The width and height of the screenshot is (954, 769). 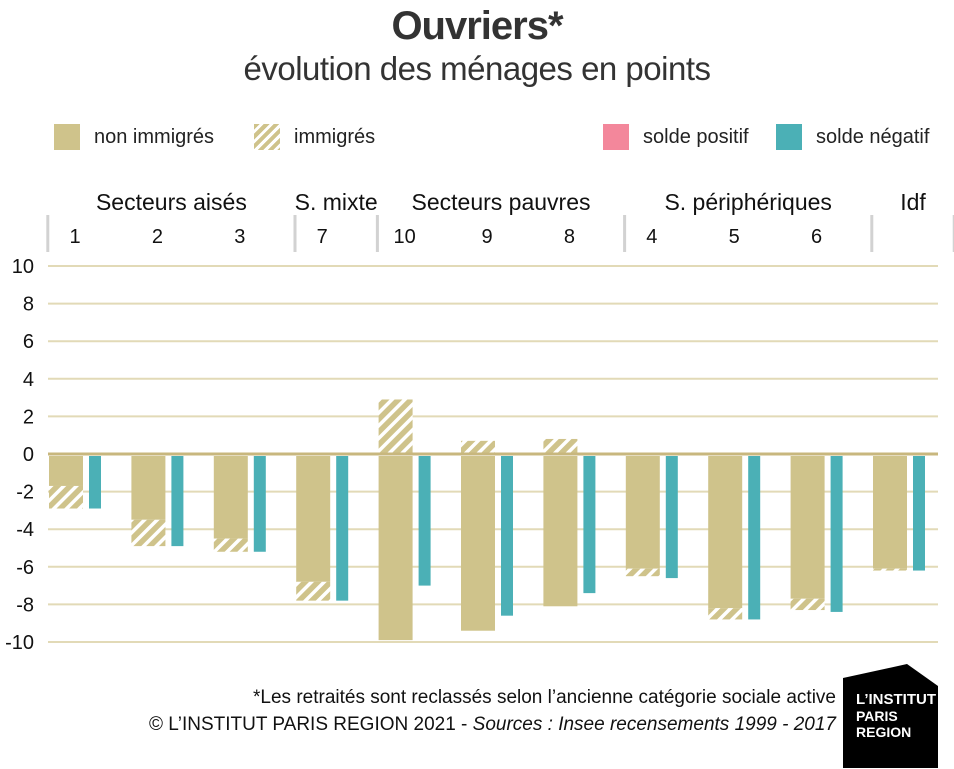 I want to click on legend-solde-positif: solde positif, so click(x=676, y=137).